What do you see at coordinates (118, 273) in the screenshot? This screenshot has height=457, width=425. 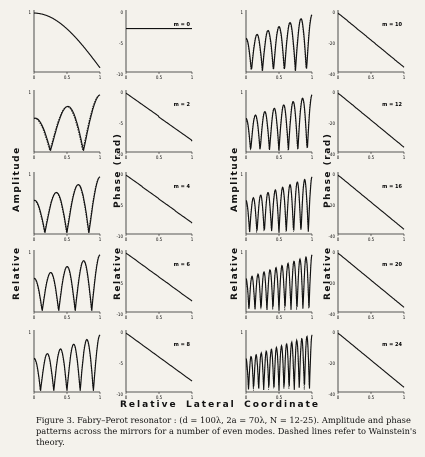 I see `y-label-relative-phase-left: Relative` at bounding box center [118, 273].